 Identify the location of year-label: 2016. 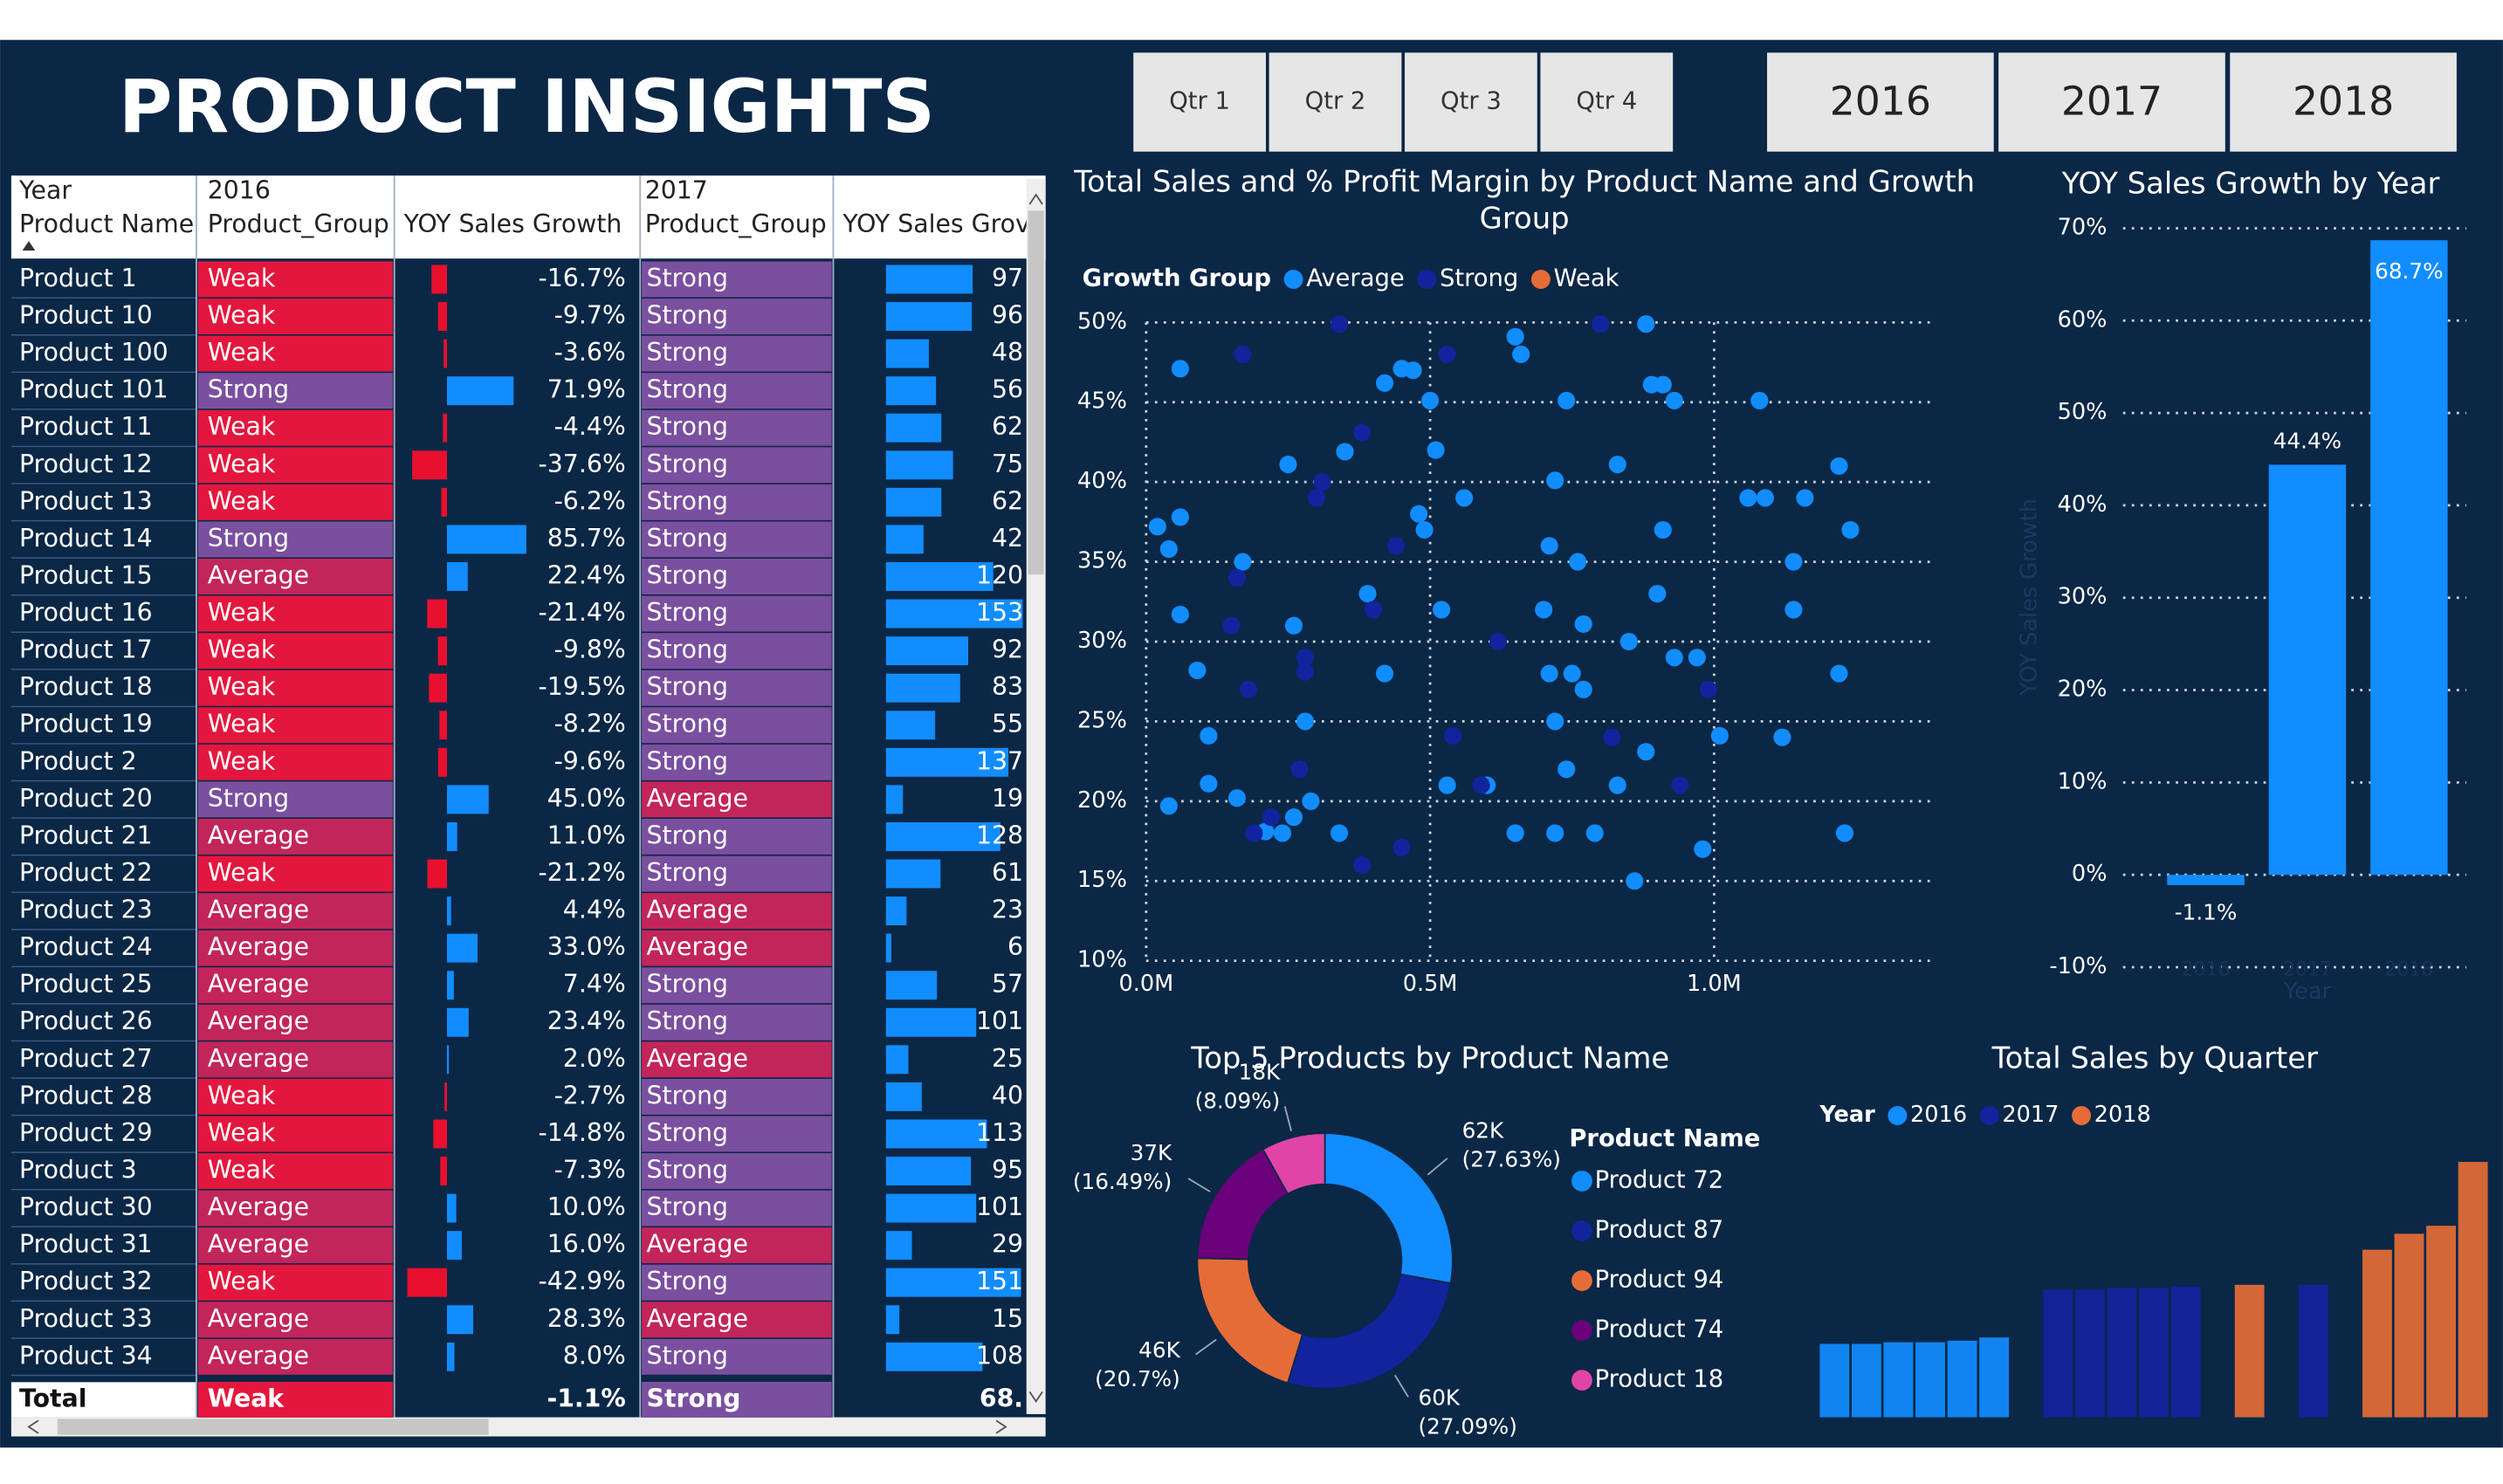
(1880, 101).